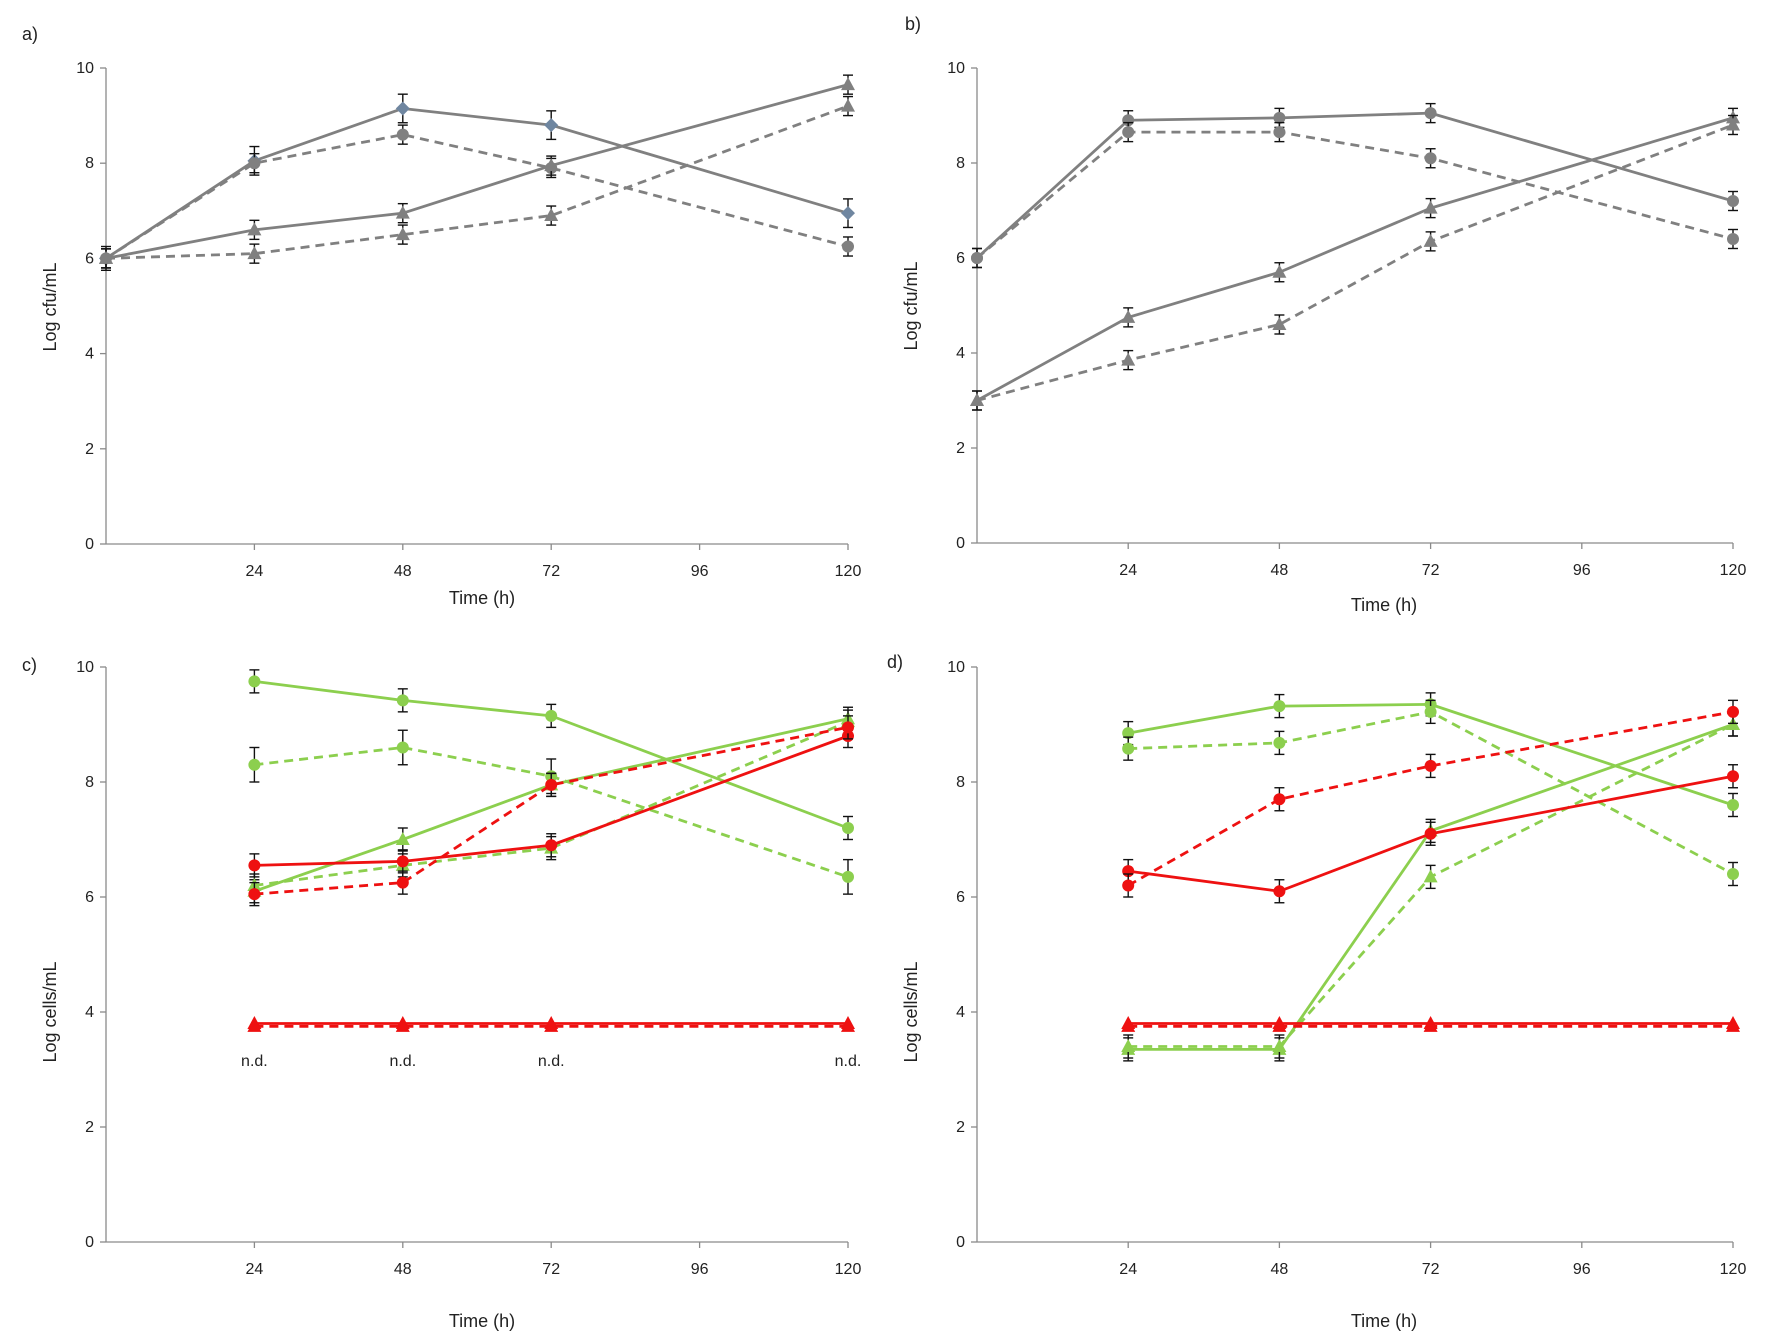  Describe the element at coordinates (1582, 570) in the screenshot. I see `panel-b-x-tick-label: 96` at that location.